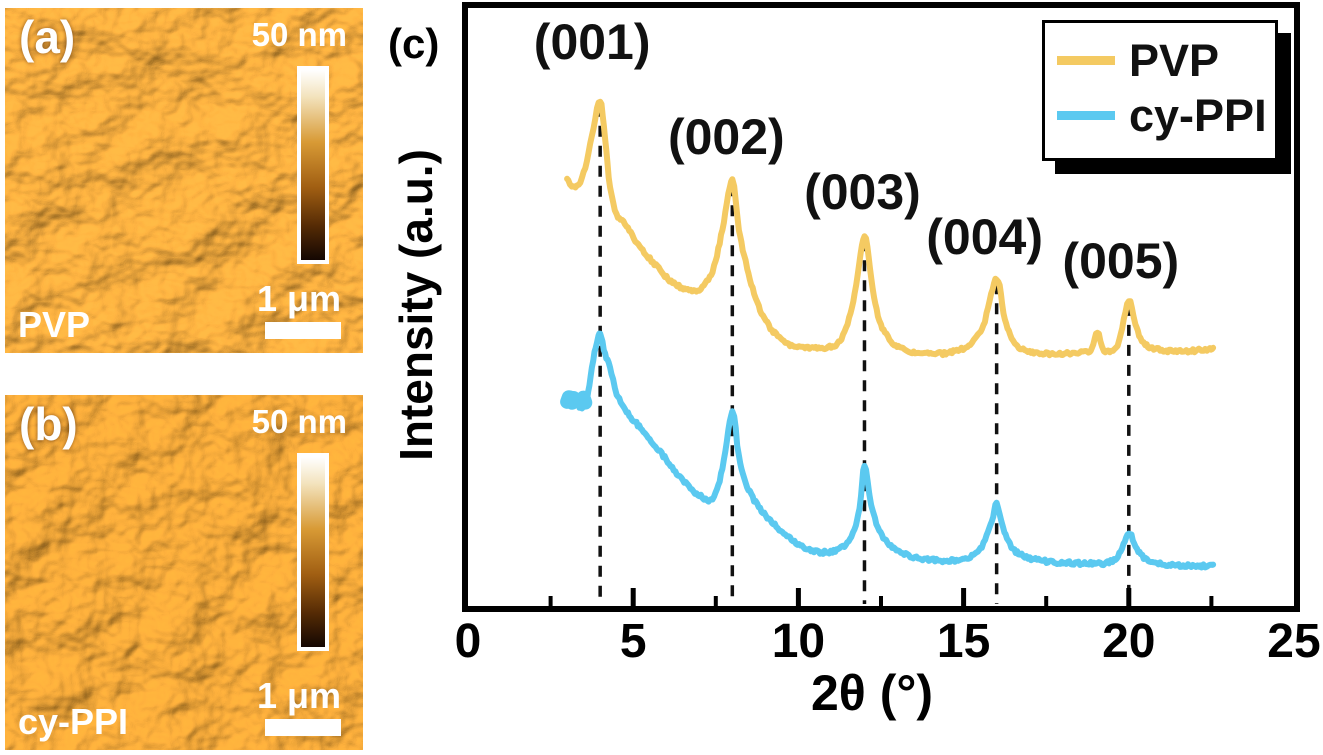 The height and width of the screenshot is (755, 1323). What do you see at coordinates (963, 641) in the screenshot?
I see `x-tick-label-15: 15` at bounding box center [963, 641].